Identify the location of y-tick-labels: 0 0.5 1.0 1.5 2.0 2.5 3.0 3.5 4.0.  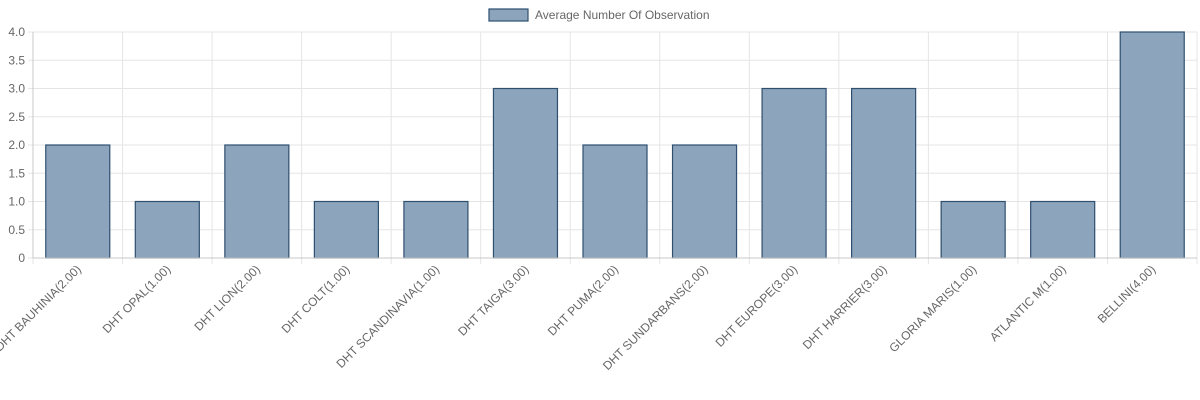
(16, 145).